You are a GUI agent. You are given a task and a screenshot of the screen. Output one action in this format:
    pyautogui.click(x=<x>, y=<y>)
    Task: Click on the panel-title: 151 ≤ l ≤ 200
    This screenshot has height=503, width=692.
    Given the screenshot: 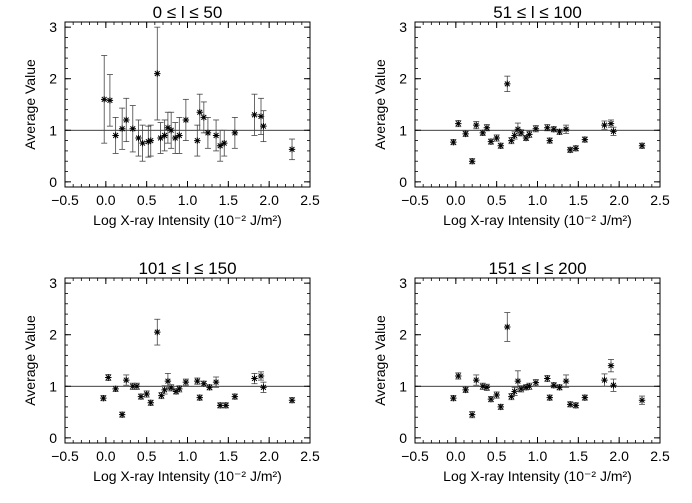 What is the action you would take?
    pyautogui.click(x=537, y=268)
    